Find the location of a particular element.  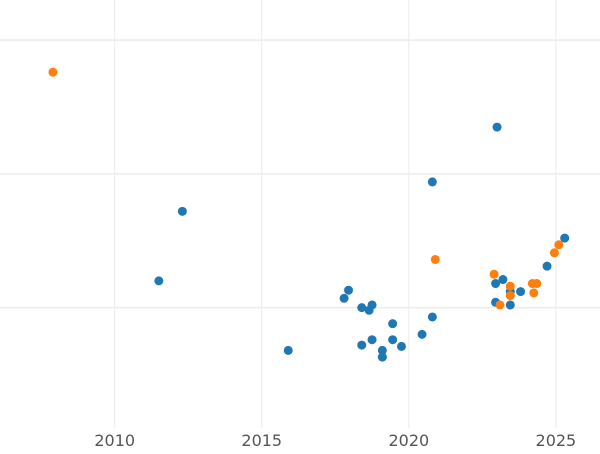

x-tick-label: 2020 is located at coordinates (408, 440).